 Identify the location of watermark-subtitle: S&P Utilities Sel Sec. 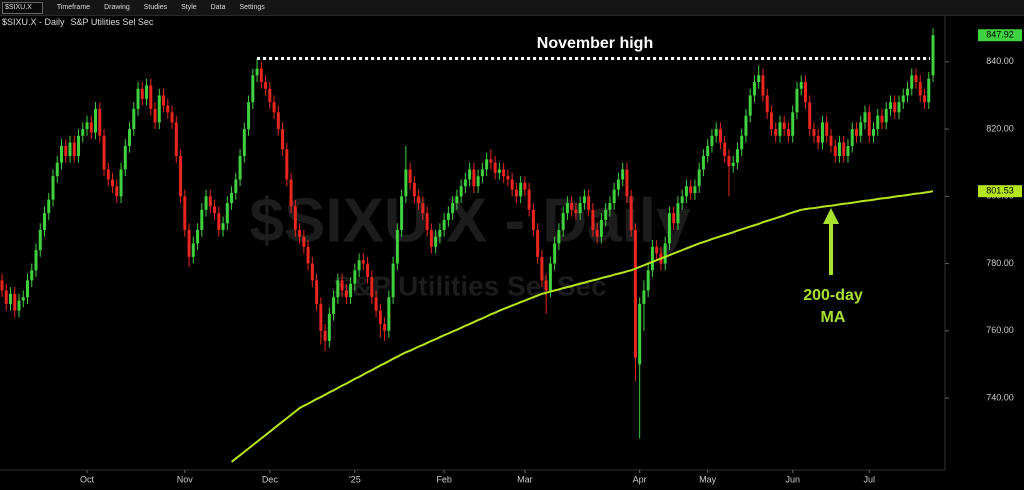
(469, 285).